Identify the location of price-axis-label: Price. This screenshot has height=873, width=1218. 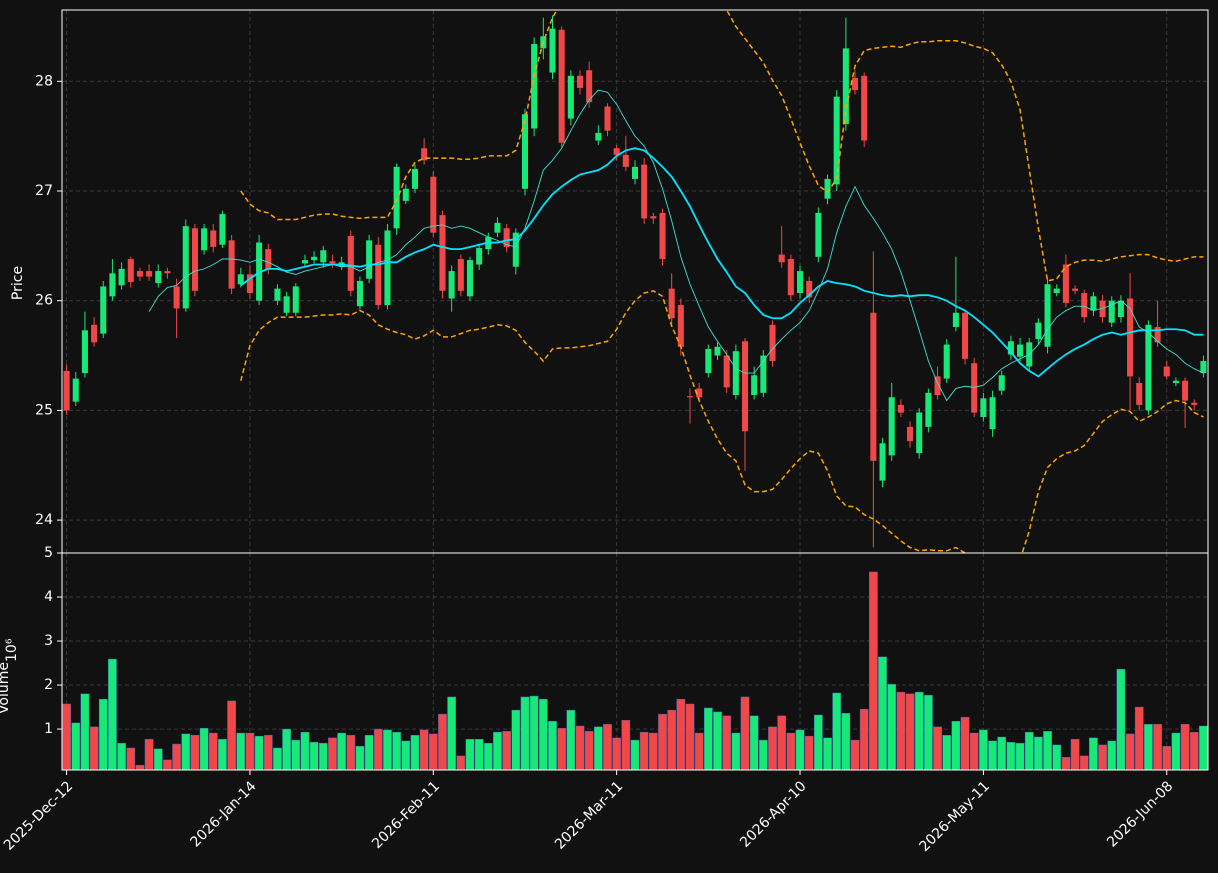
(18, 283).